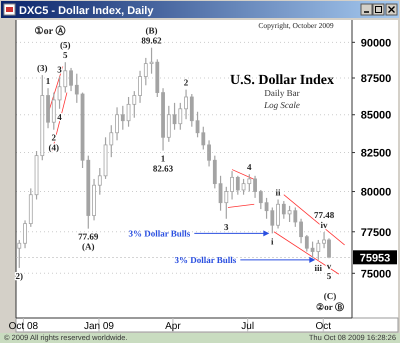 This screenshot has height=343, width=400. What do you see at coordinates (186, 83) in the screenshot?
I see `annotation: 2` at bounding box center [186, 83].